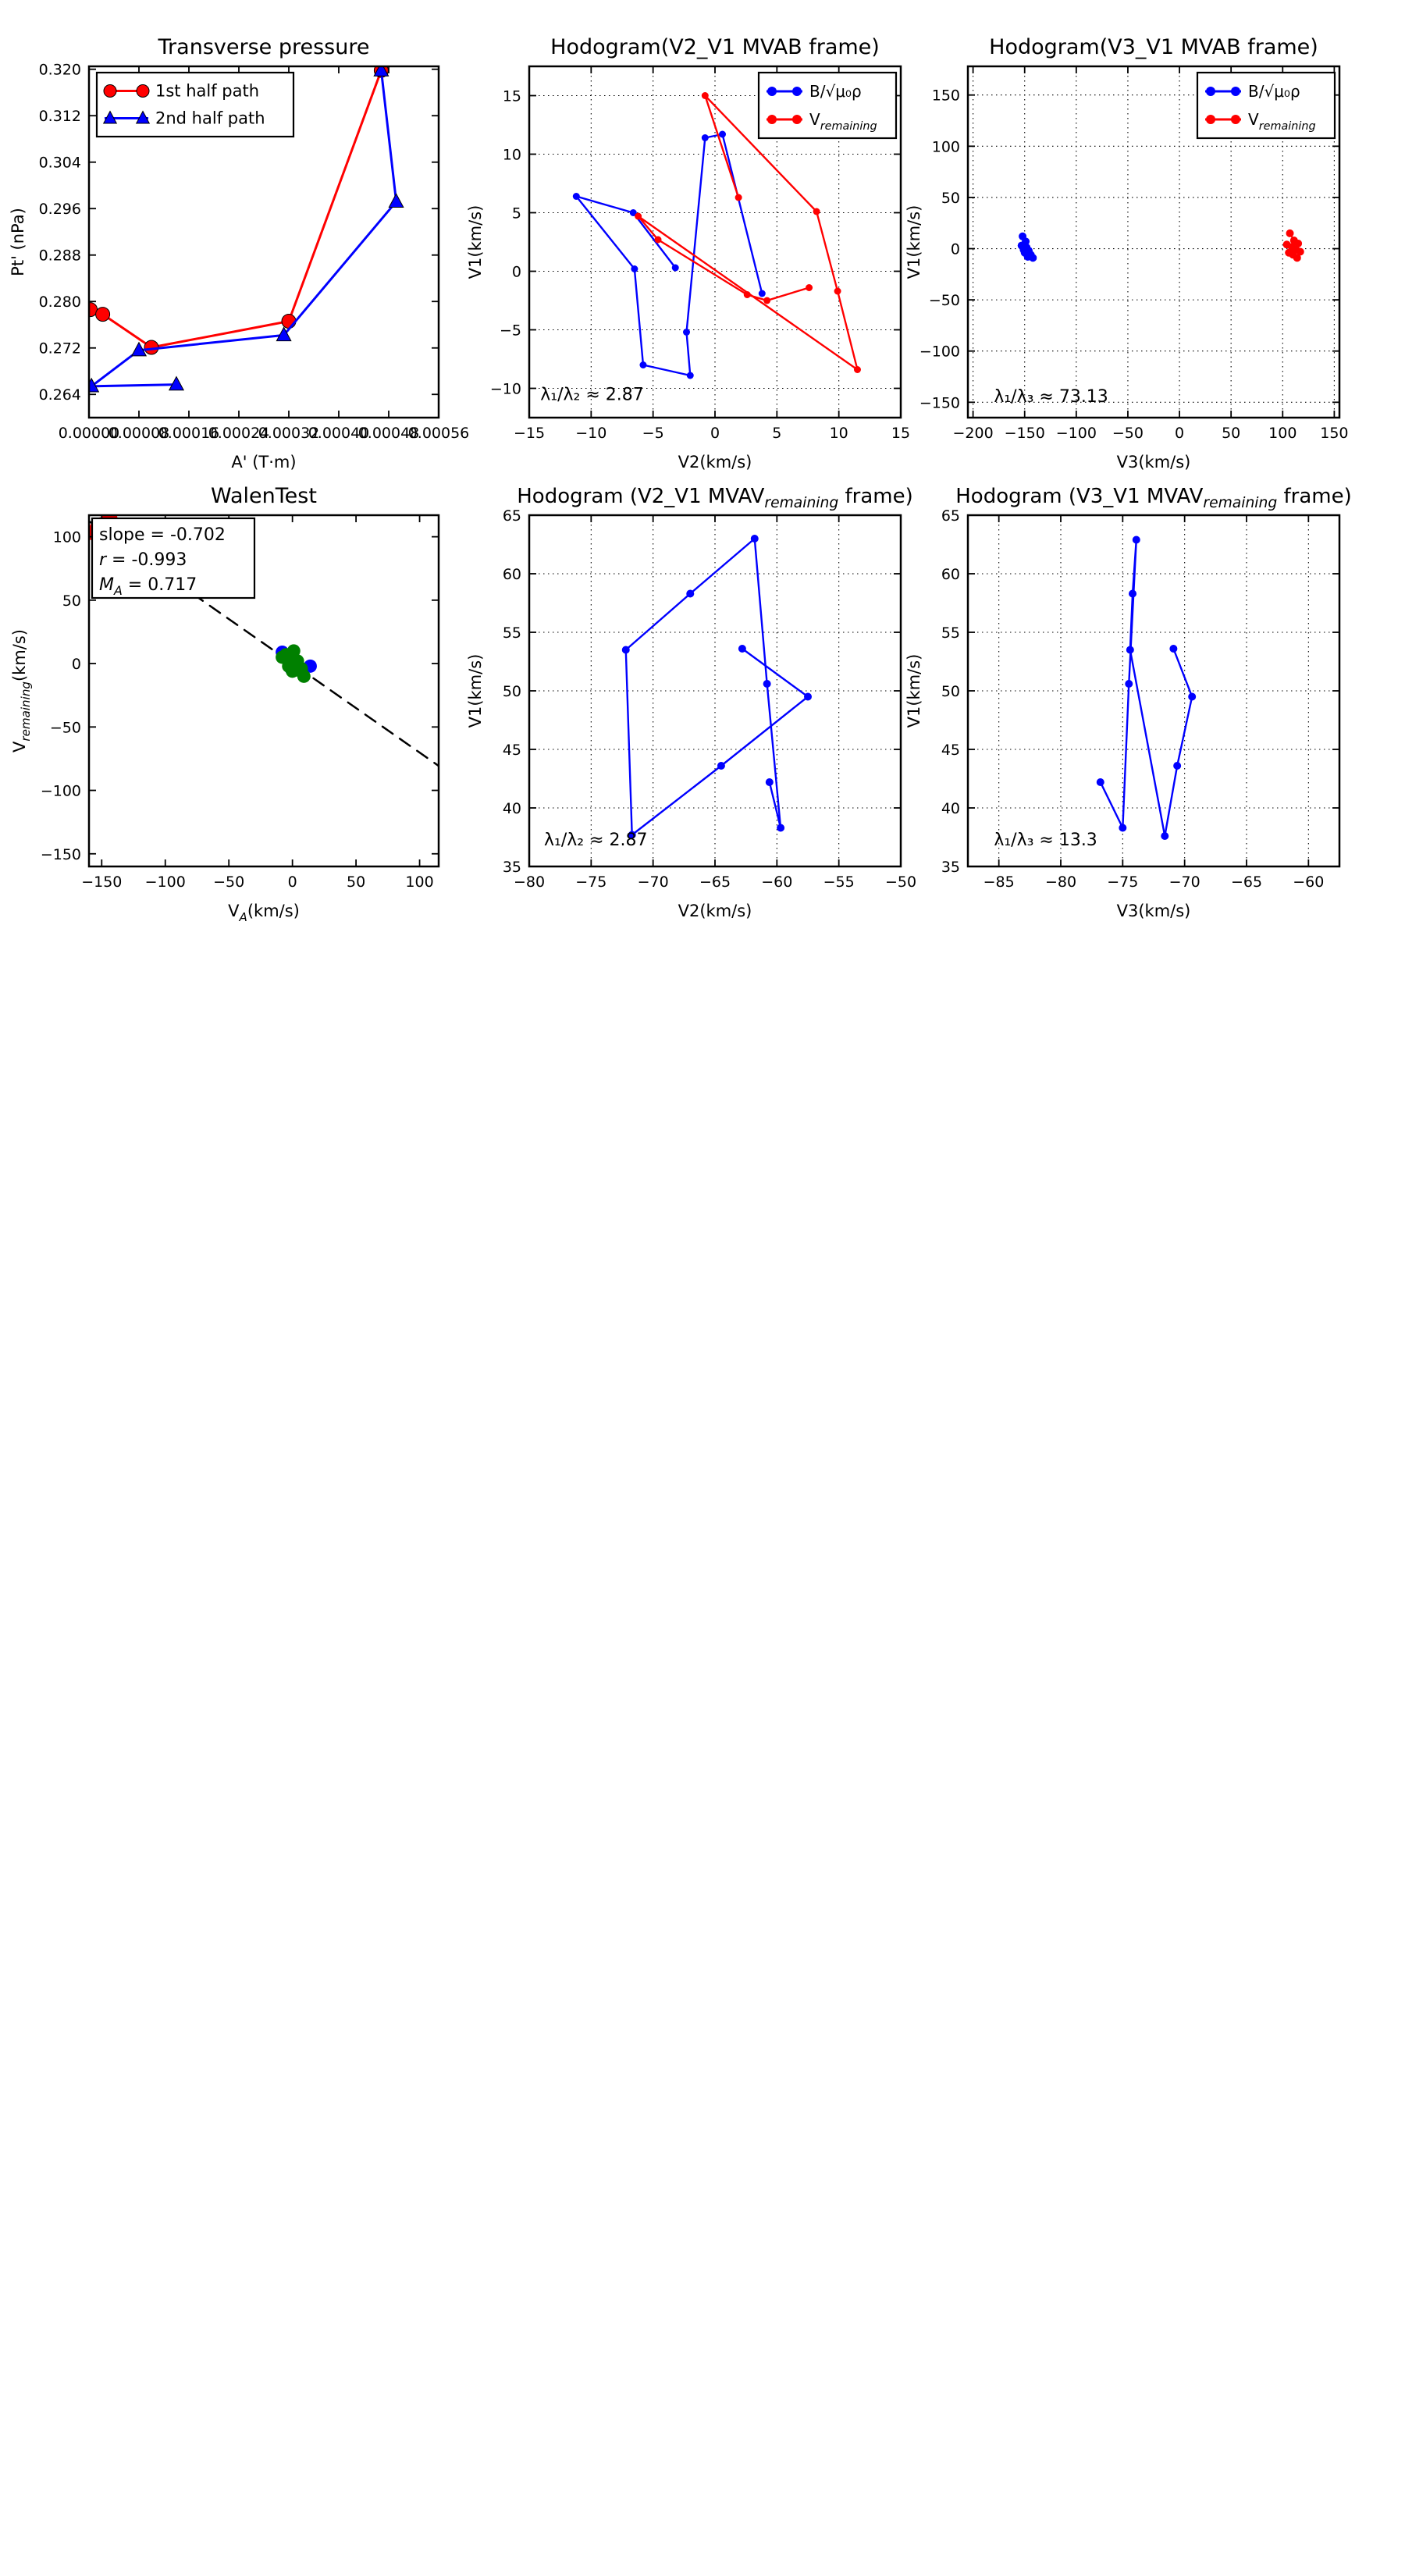 This screenshot has width=1405, height=2576. I want to click on y-tick-label: 60, so click(951, 574).